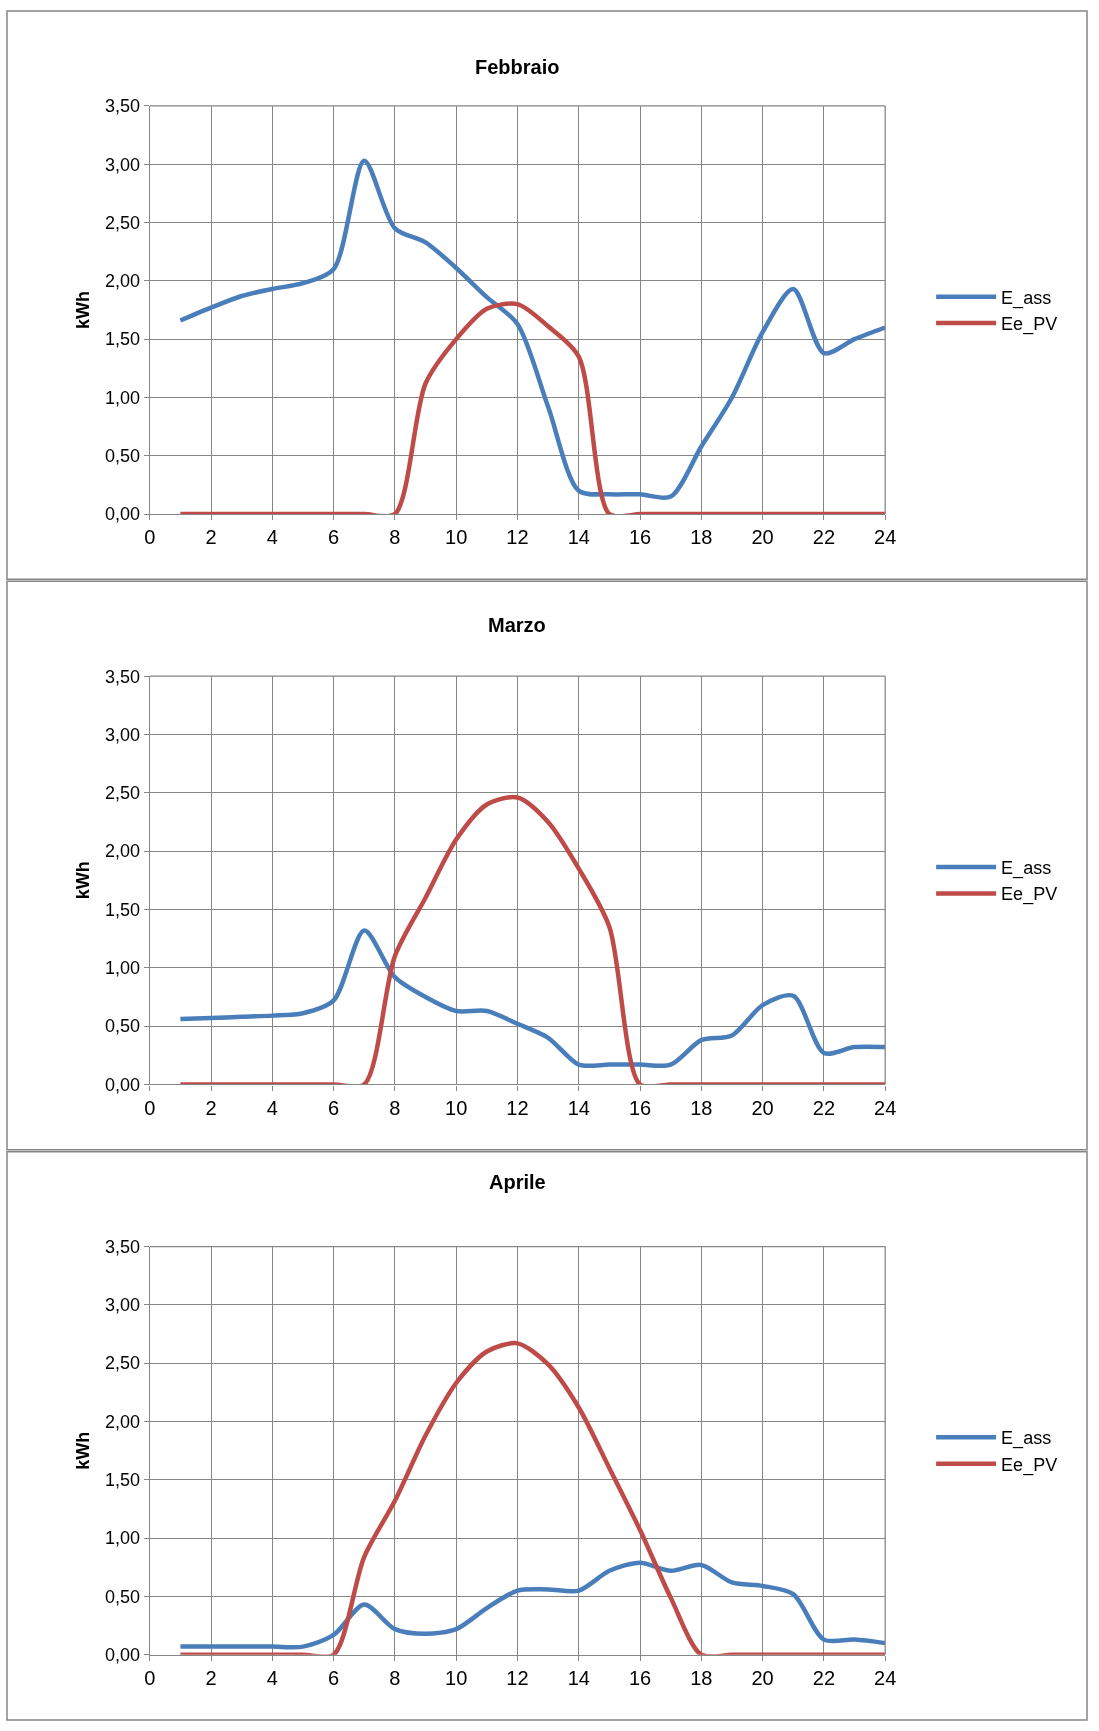  Describe the element at coordinates (517, 625) in the screenshot. I see `chart-title: Marzo` at that location.